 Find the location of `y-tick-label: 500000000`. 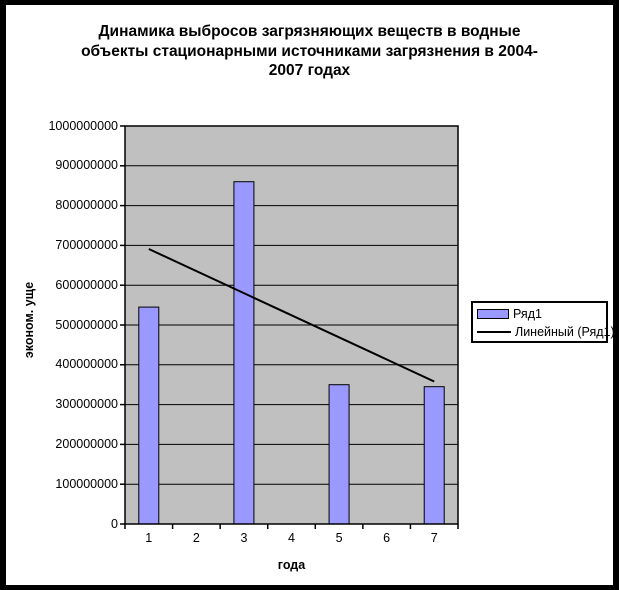

y-tick-label: 500000000 is located at coordinates (86, 324).